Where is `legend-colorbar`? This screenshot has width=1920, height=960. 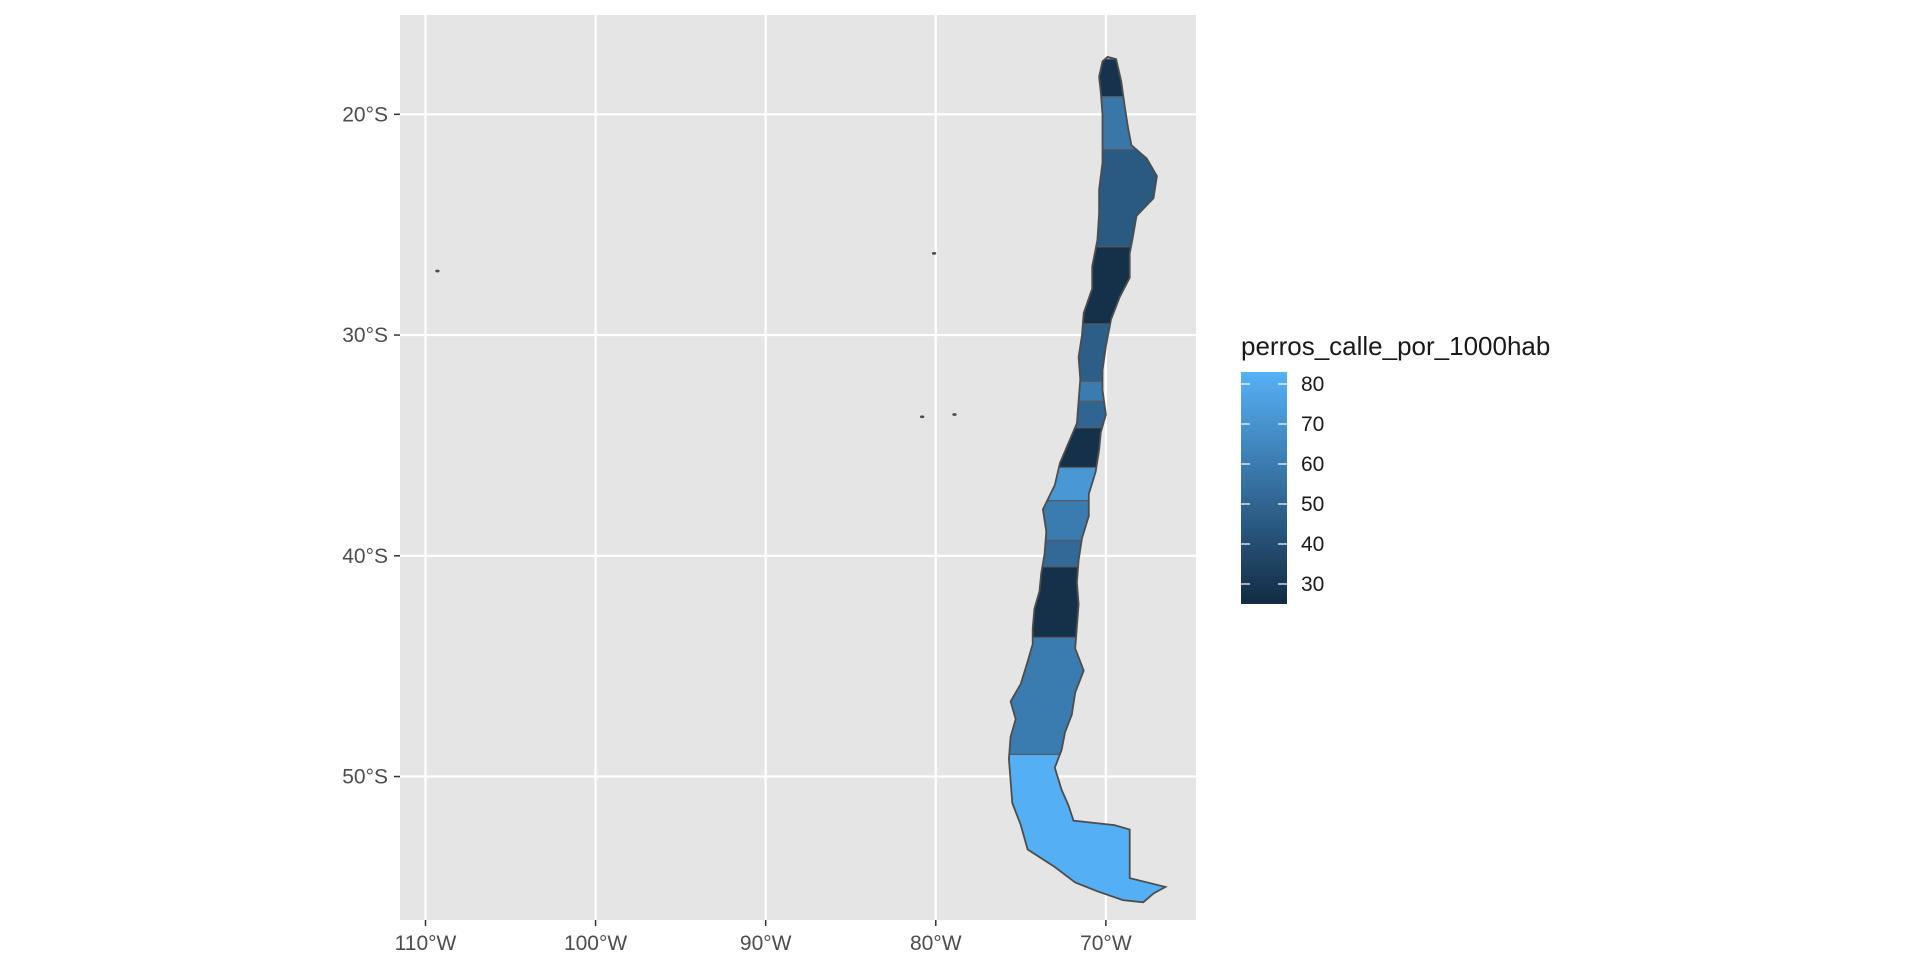
legend-colorbar is located at coordinates (1264, 488).